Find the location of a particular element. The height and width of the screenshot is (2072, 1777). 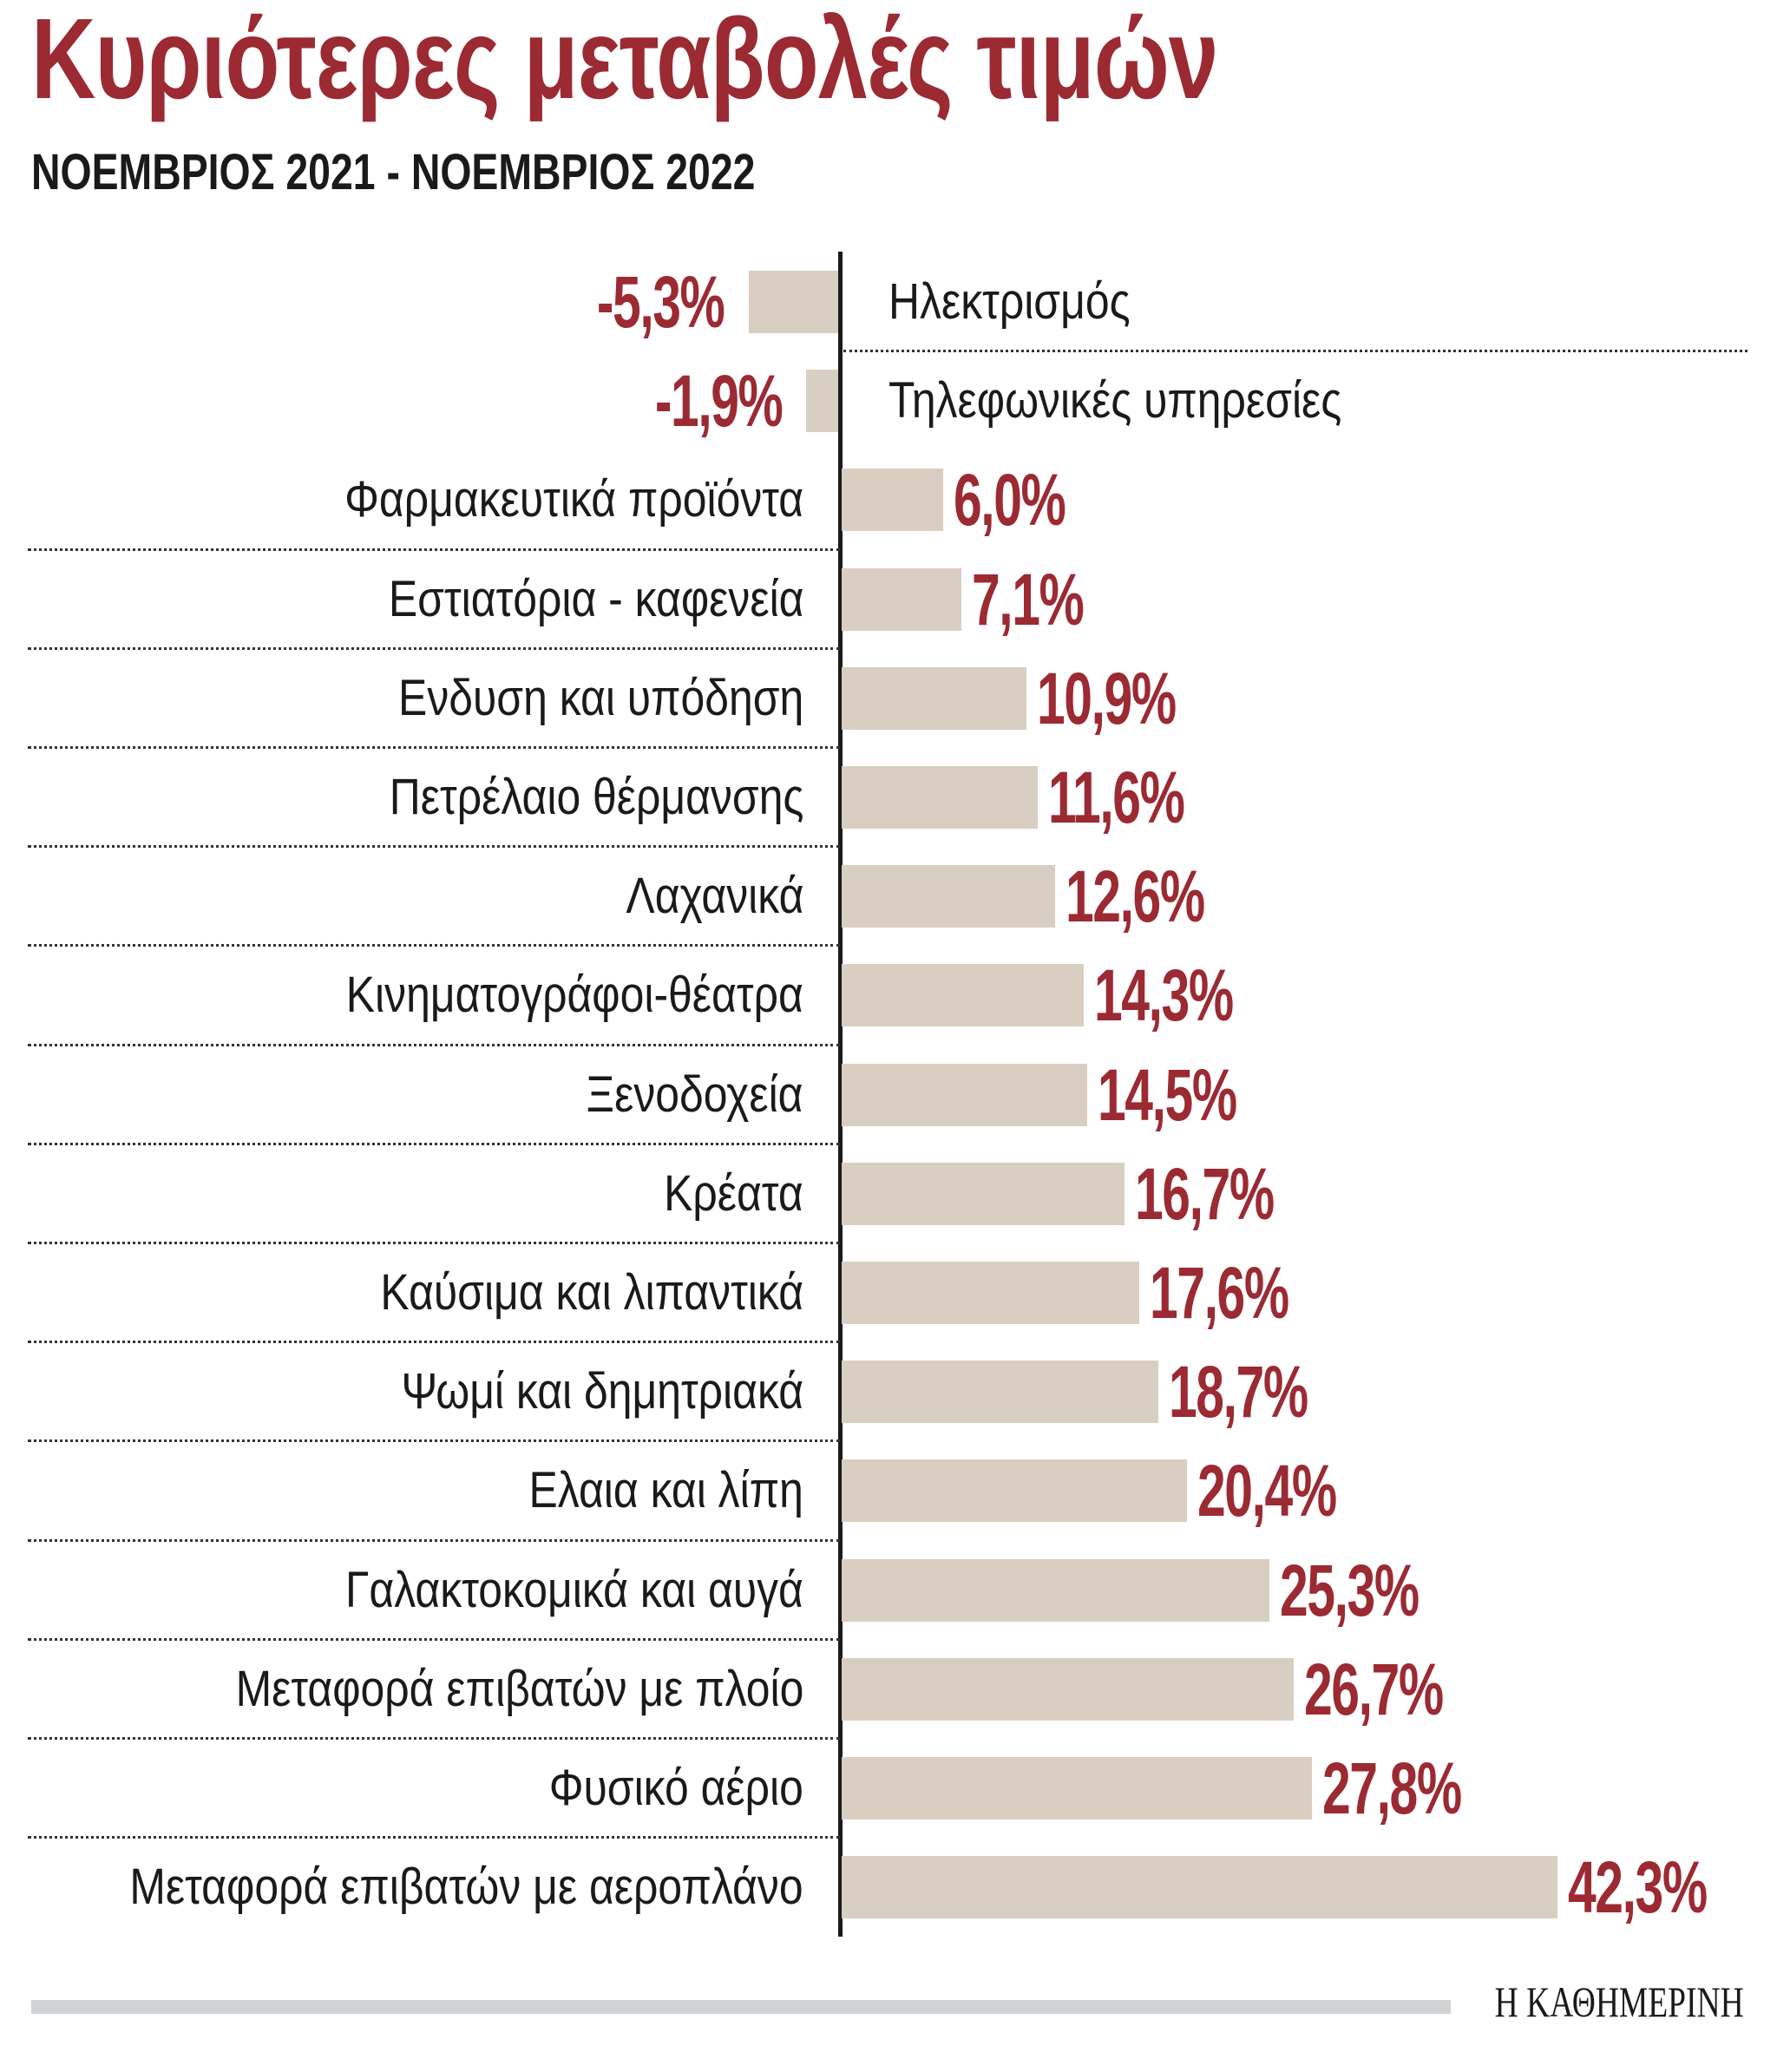

publisher-logo: Η ΚΑΘΗΜΕΡΙΝΗ is located at coordinates (1619, 2001).